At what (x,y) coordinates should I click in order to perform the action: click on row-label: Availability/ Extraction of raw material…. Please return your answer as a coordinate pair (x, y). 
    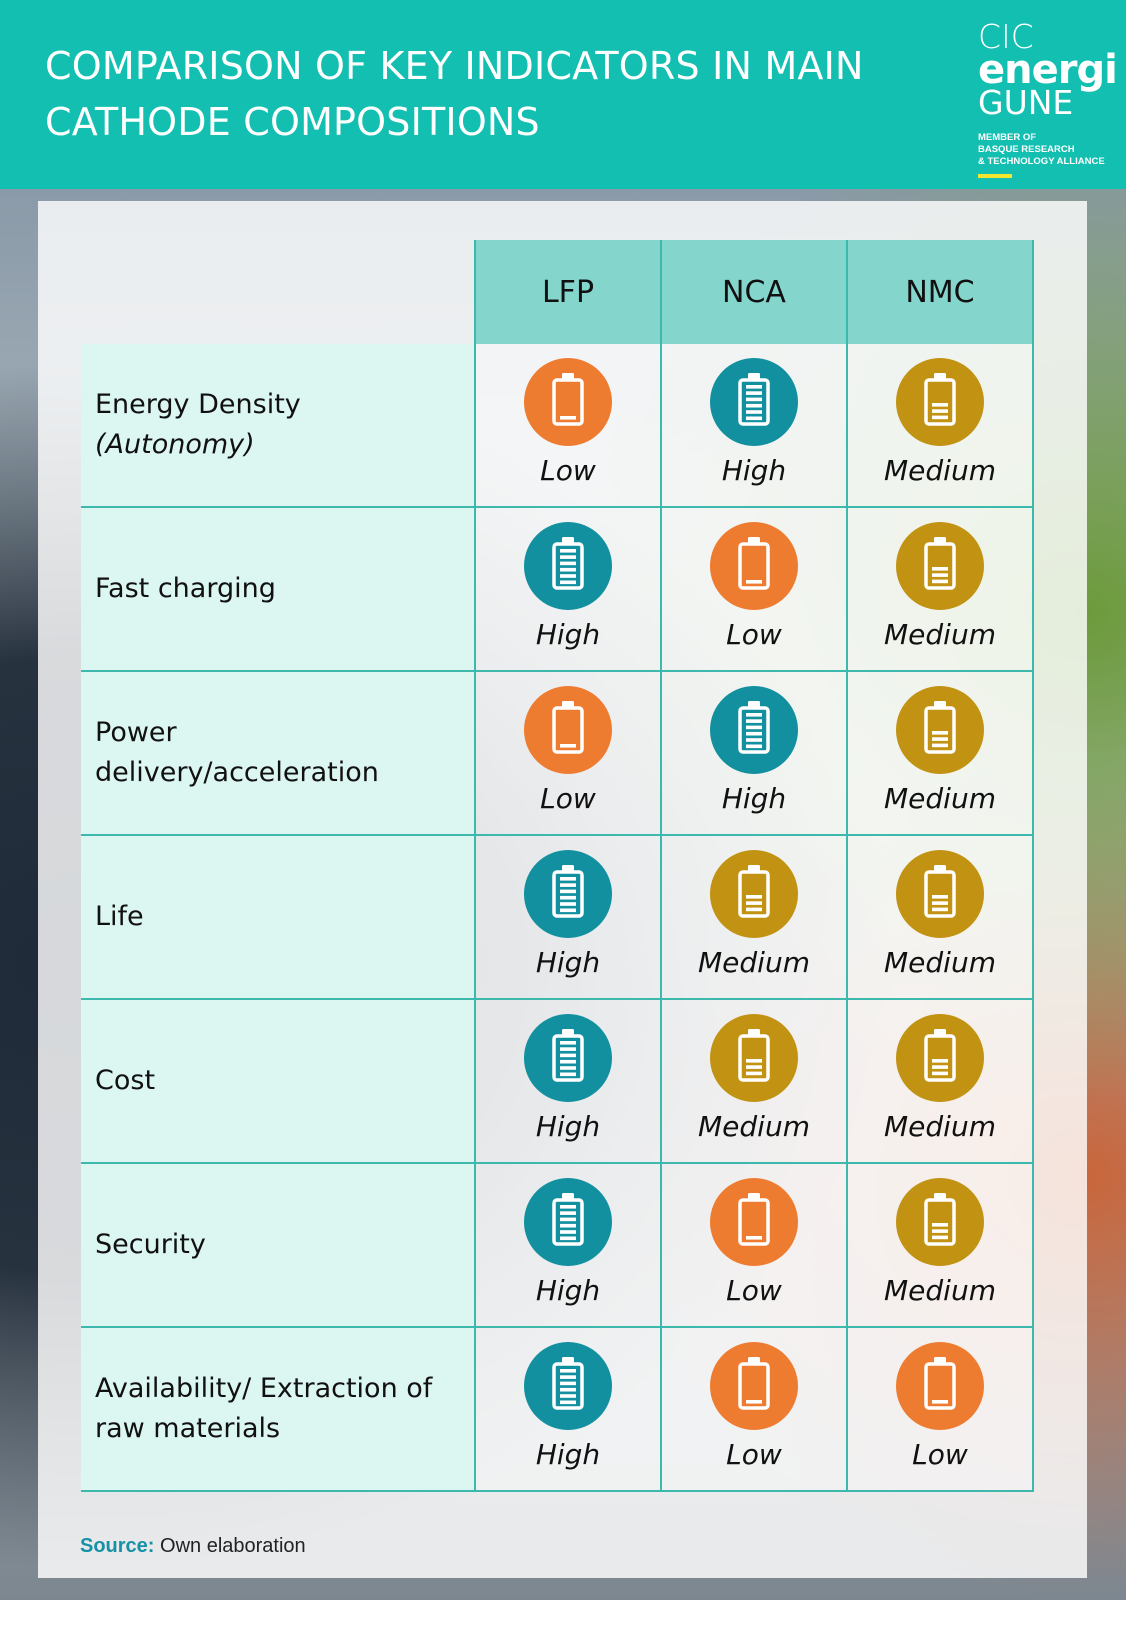
    Looking at the image, I should click on (278, 1409).